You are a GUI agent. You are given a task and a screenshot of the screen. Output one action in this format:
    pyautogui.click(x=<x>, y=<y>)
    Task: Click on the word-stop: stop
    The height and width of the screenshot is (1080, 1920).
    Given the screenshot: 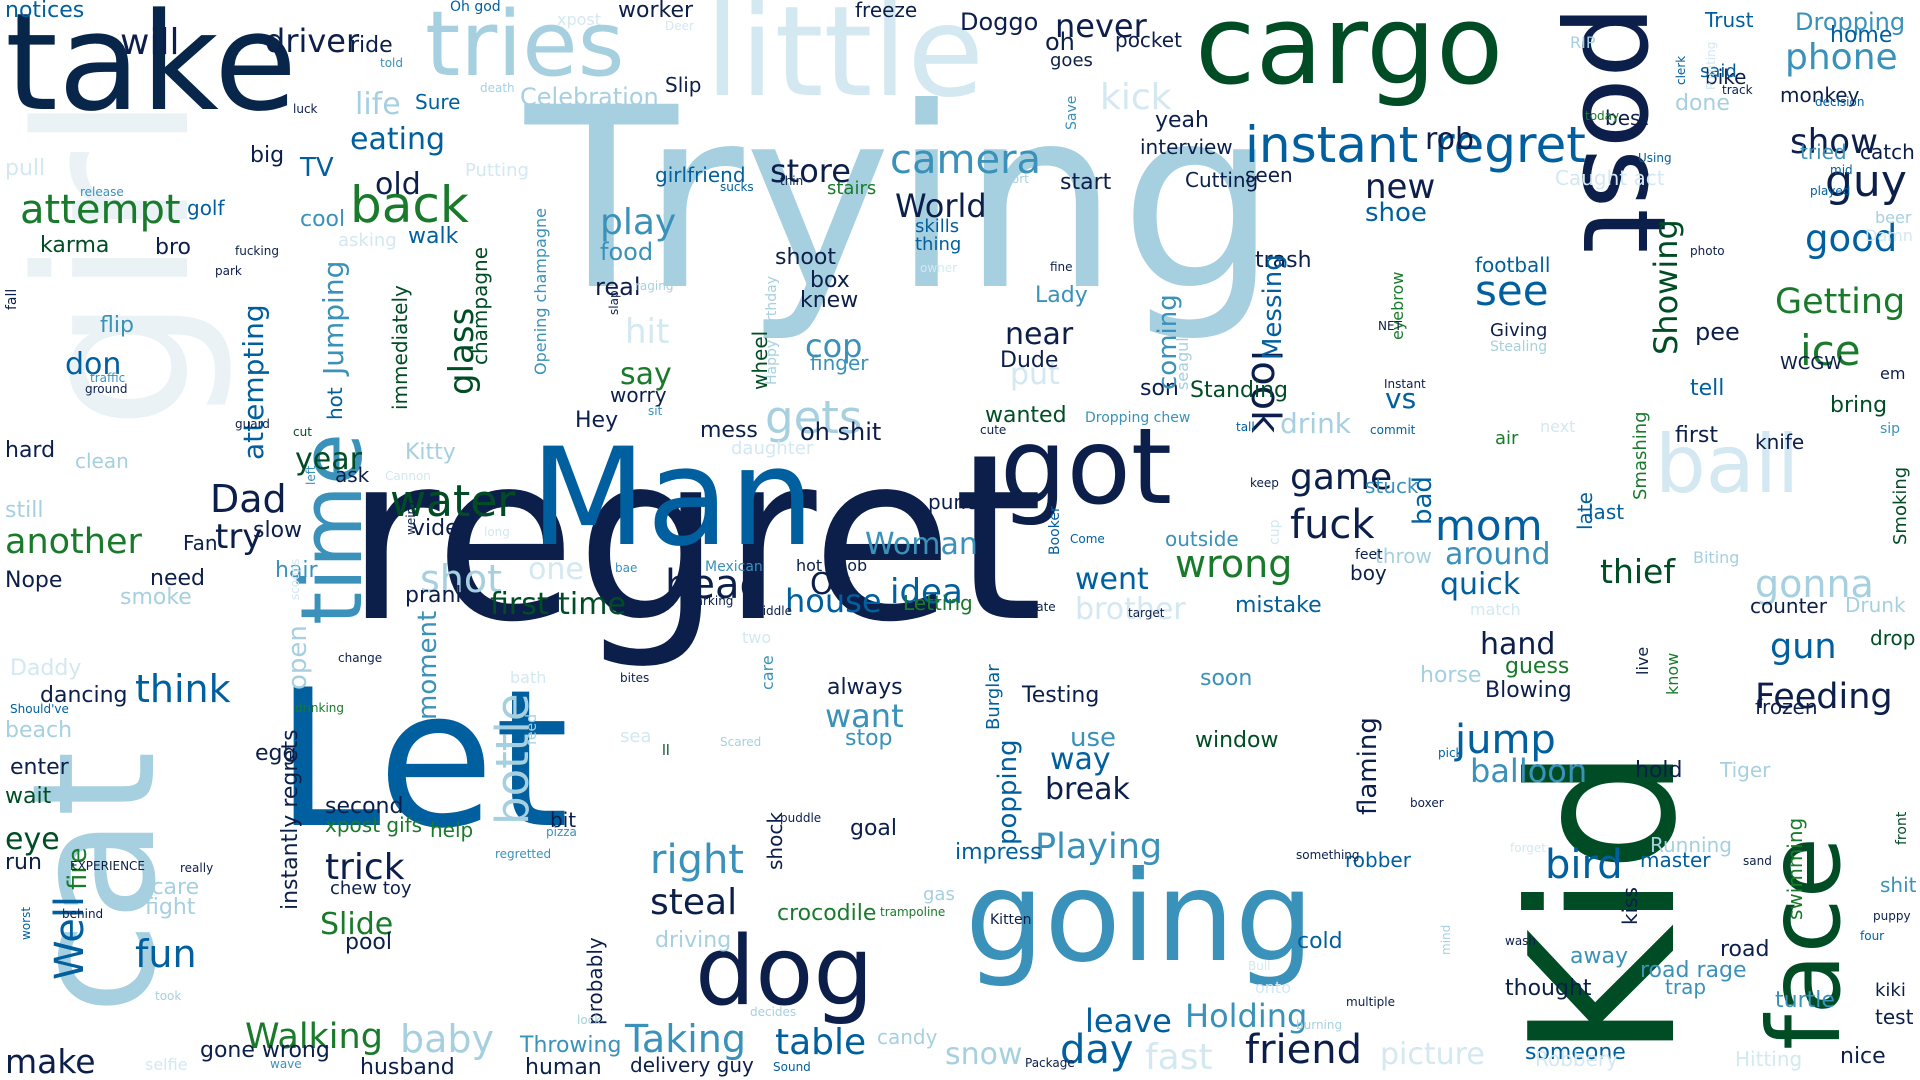 What is the action you would take?
    pyautogui.click(x=869, y=738)
    